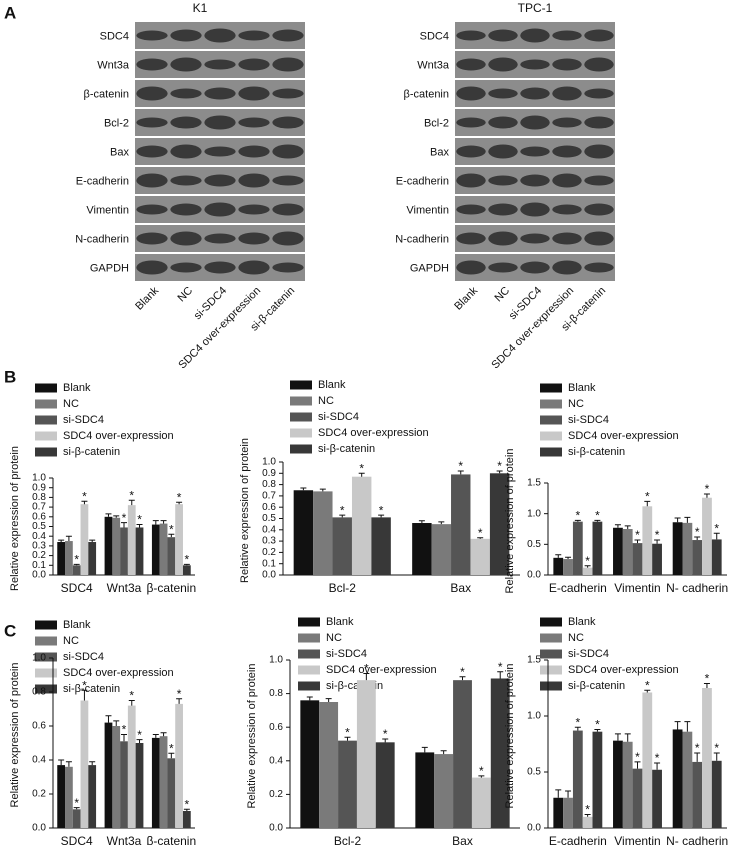 This screenshot has width=737, height=845. What do you see at coordinates (172, 839) in the screenshot?
I see `x-tick-label: β-catenin` at bounding box center [172, 839].